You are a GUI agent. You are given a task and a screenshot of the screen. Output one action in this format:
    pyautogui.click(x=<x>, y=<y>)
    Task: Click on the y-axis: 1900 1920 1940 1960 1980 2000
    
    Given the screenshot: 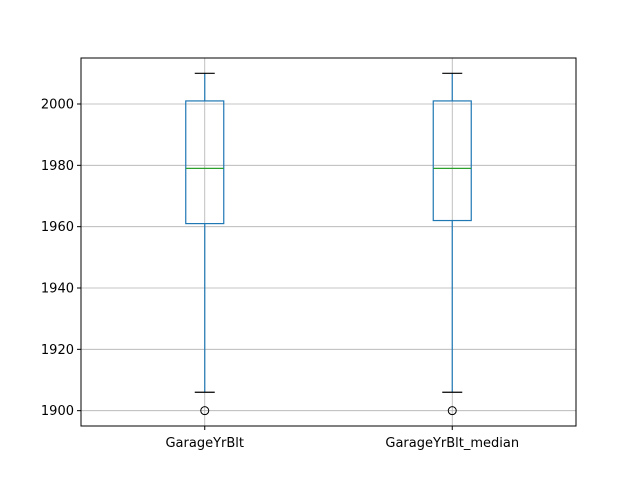 What is the action you would take?
    pyautogui.click(x=61, y=258)
    